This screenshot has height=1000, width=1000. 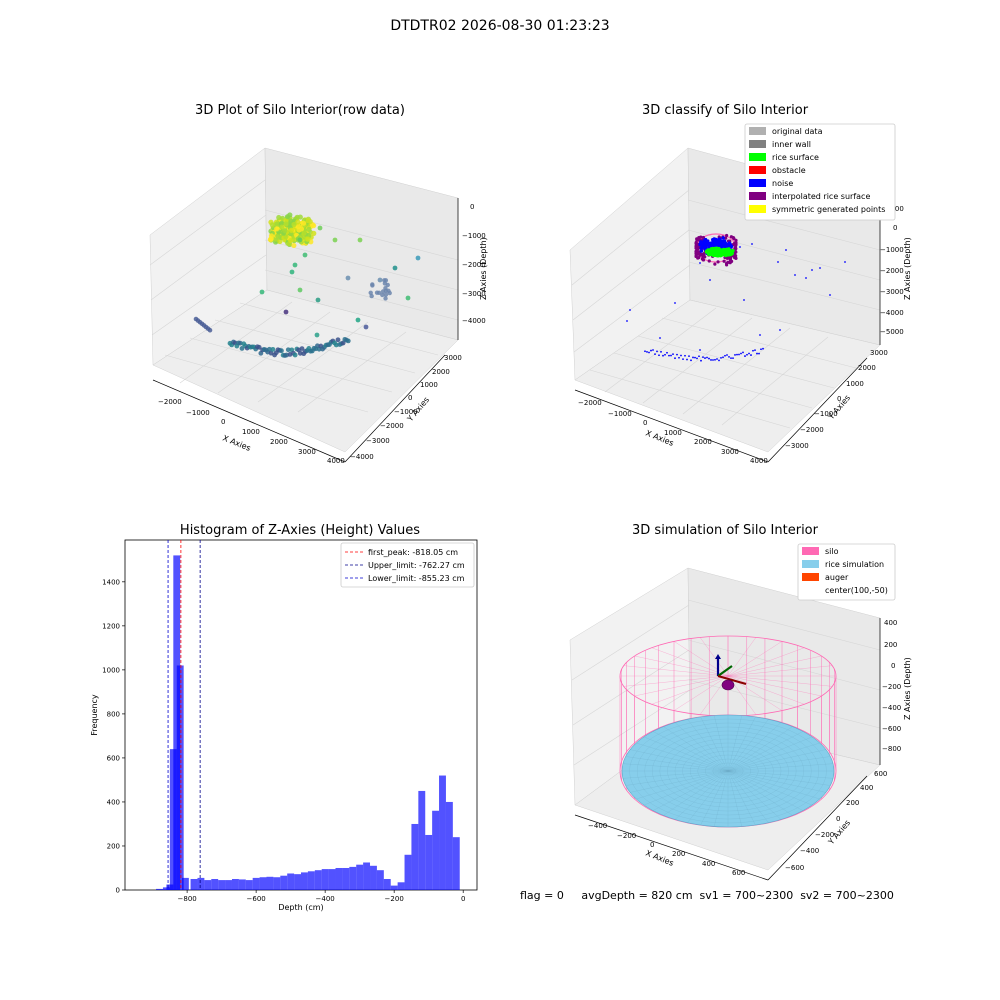 I want to click on histogram-reference-lines, so click(x=184, y=715).